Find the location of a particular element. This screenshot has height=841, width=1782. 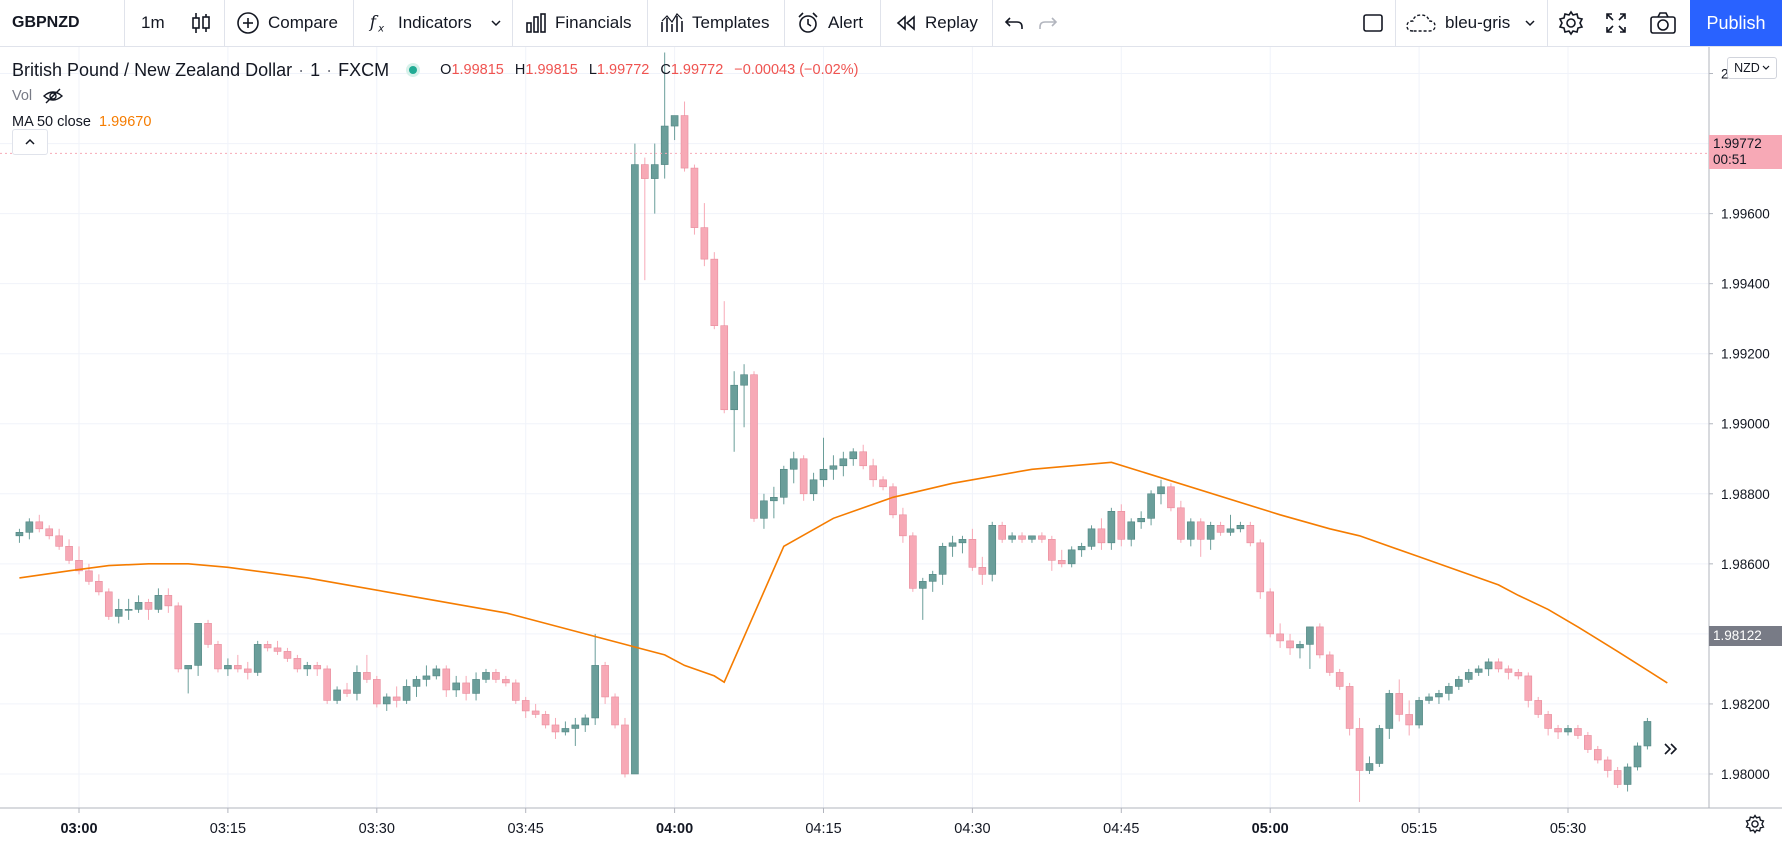

ma-legend: MA 50 close 1.99670 is located at coordinates (435, 122).